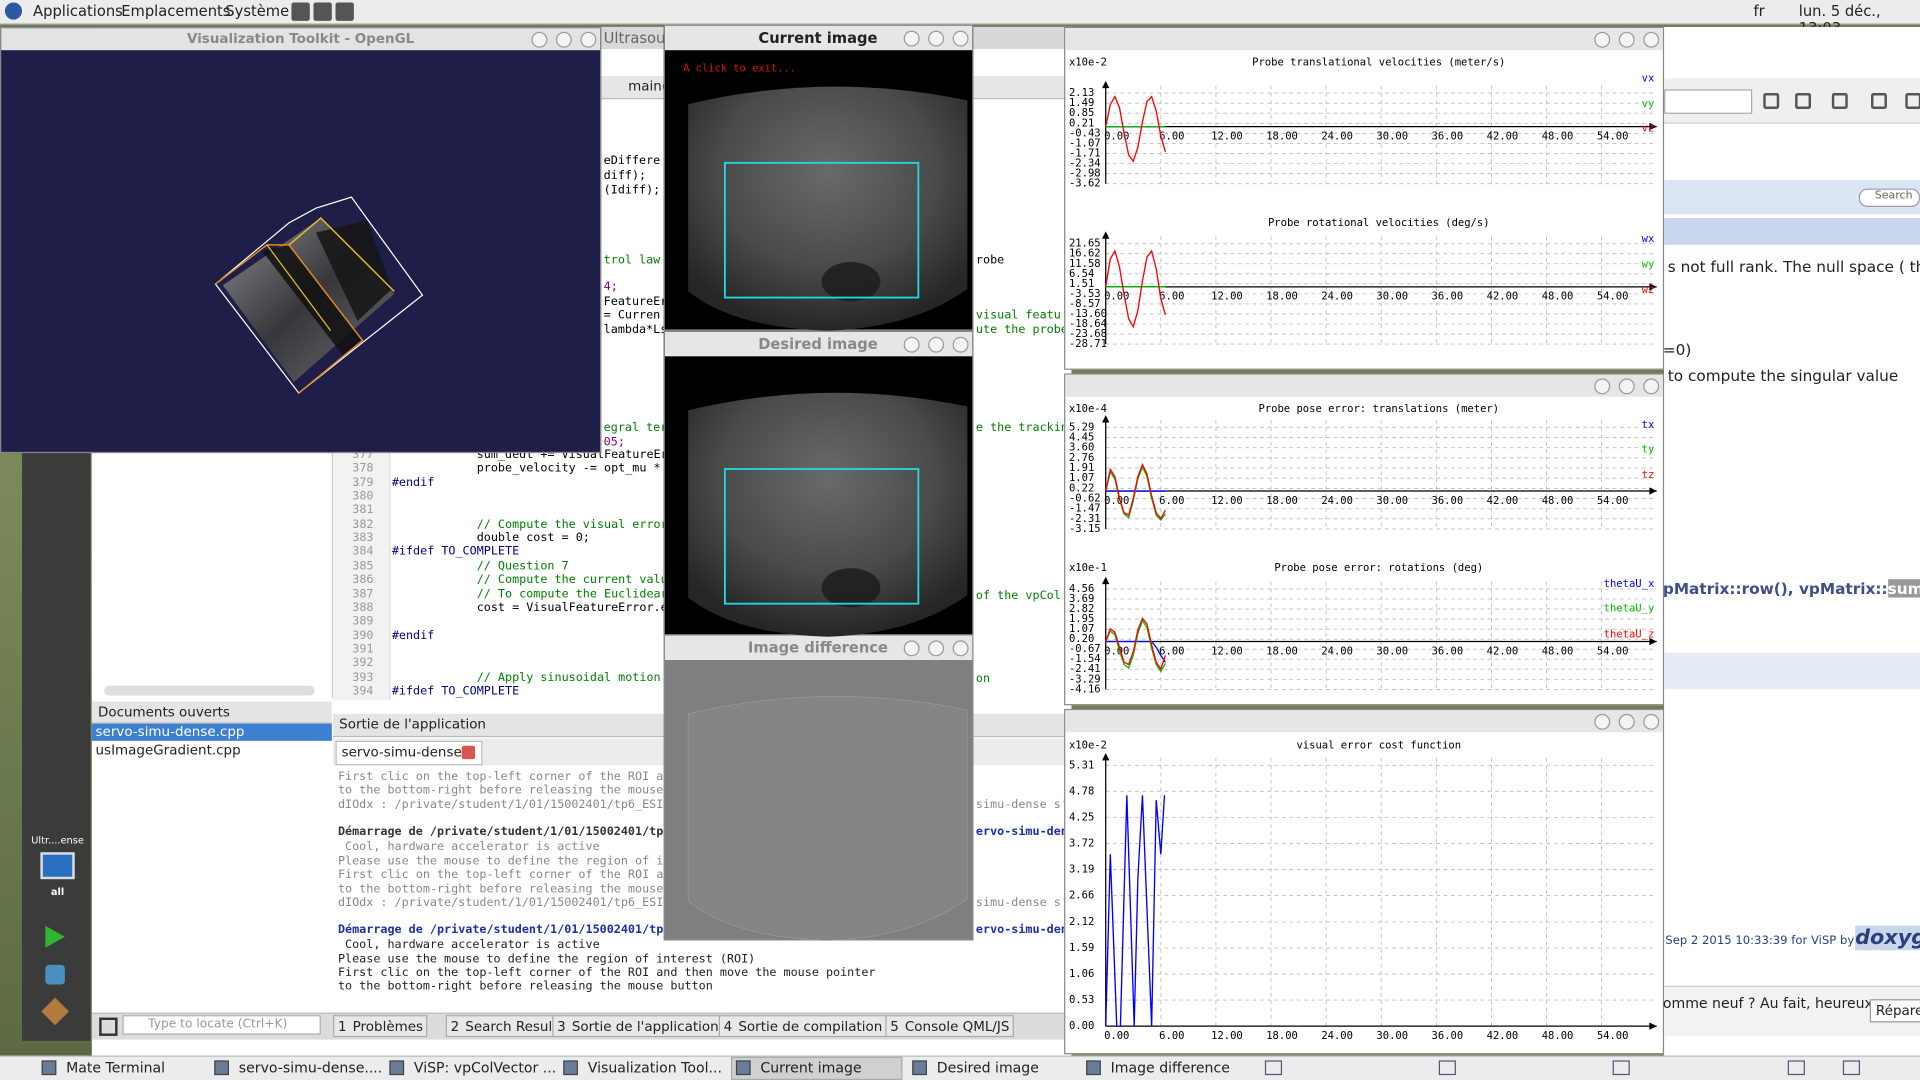 The width and height of the screenshot is (1920, 1080). I want to click on sidebar-toggle, so click(108, 1026).